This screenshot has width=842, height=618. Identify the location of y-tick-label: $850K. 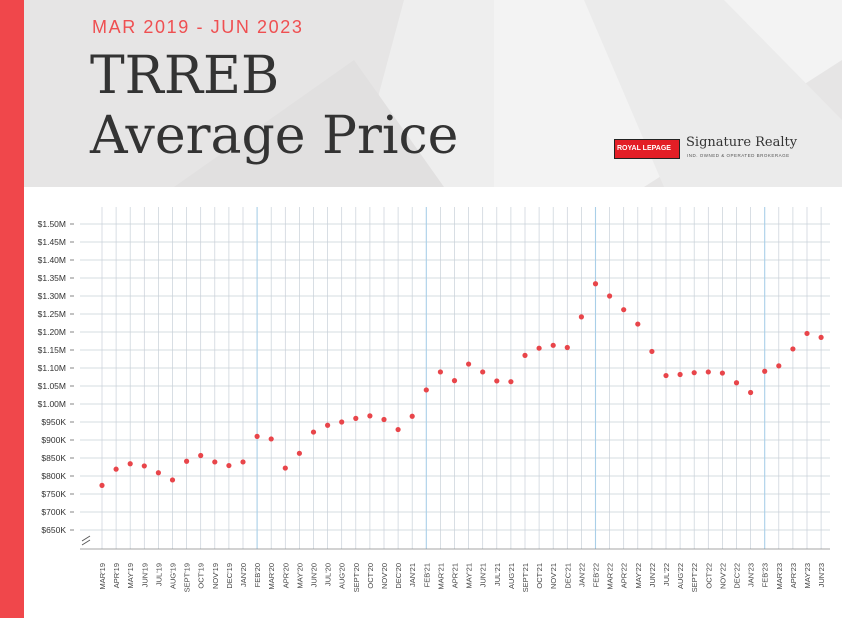
(53, 458).